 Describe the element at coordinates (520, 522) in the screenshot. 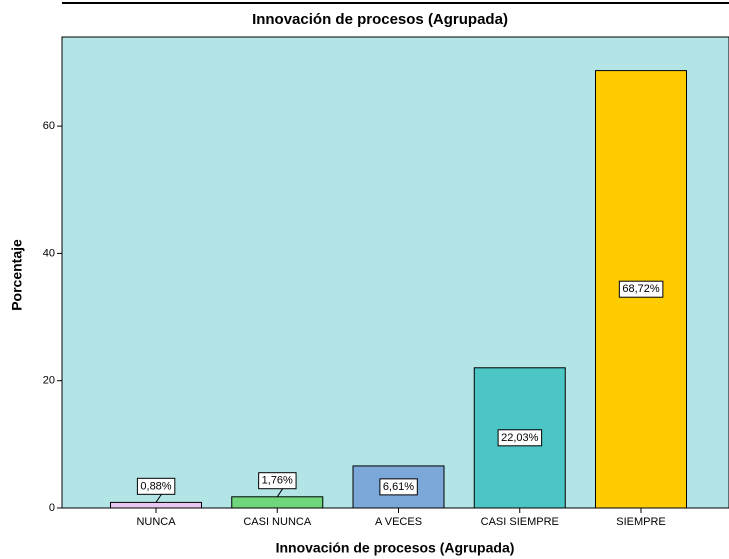

I see `x-tick-label: CASI SIEMPRE` at that location.